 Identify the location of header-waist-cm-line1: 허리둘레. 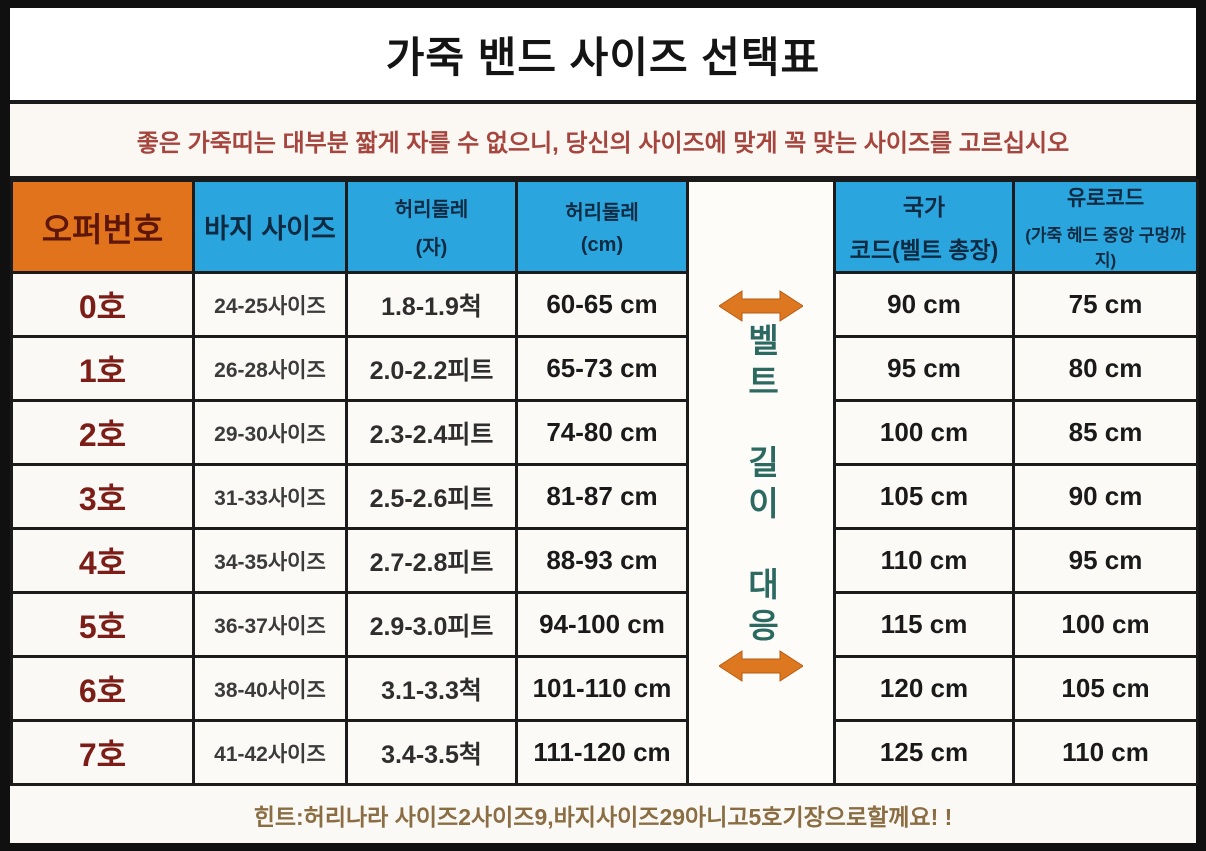
(602, 213).